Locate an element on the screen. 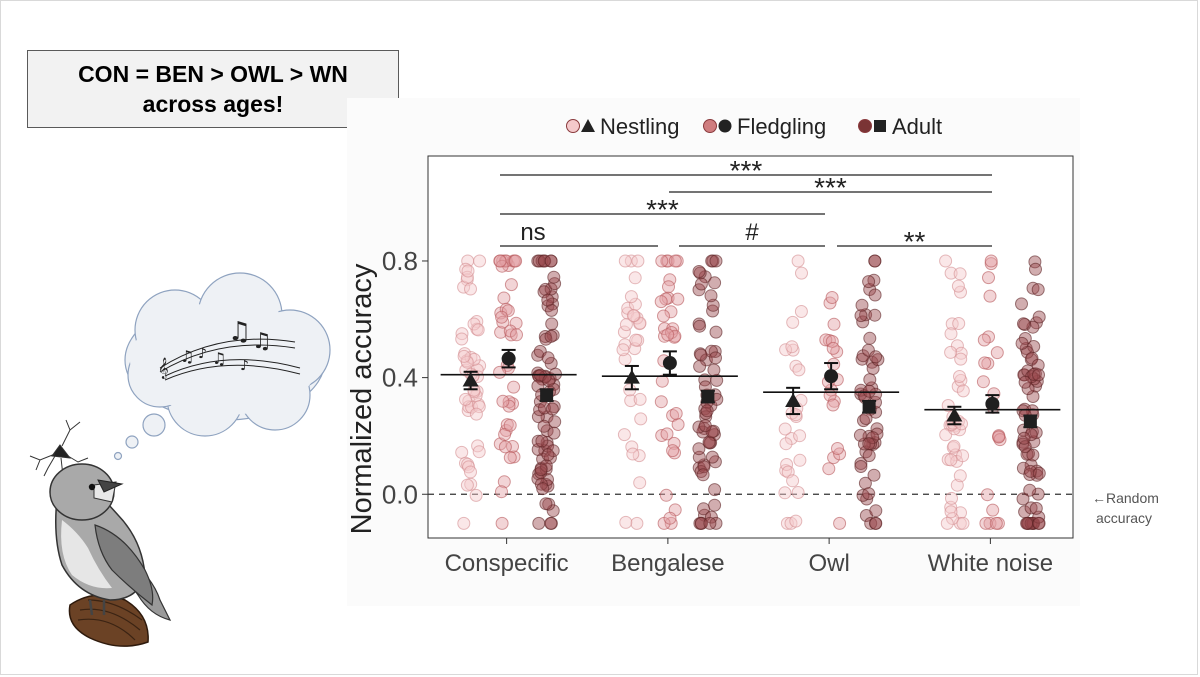  arrow-left-icon: ← is located at coordinates (1099, 498).